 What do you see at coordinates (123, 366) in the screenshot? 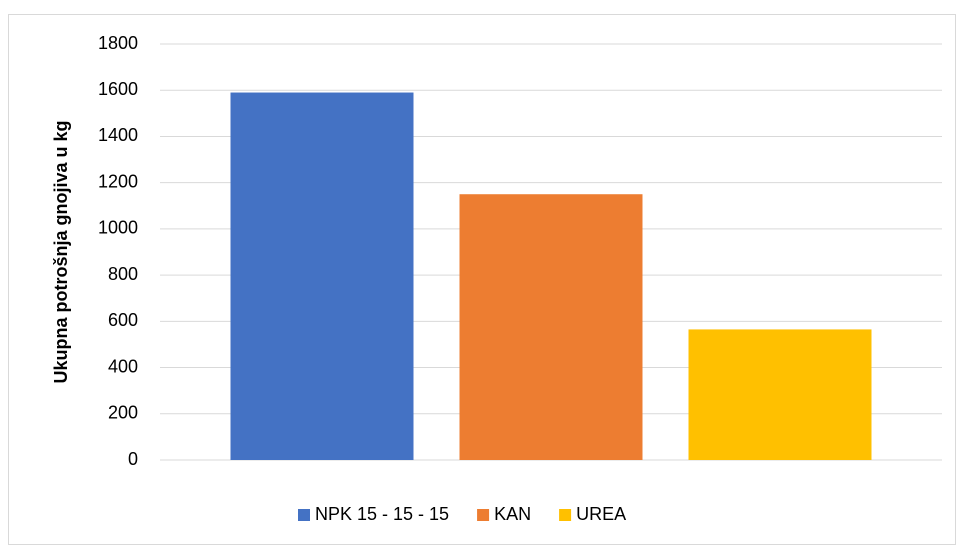
I see `y-tick-label: 400` at bounding box center [123, 366].